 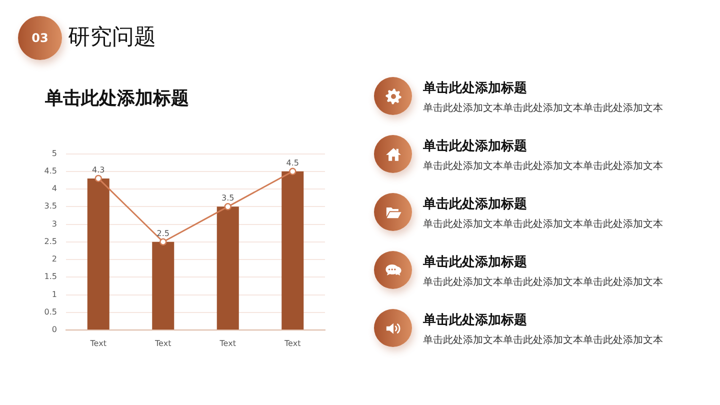 I want to click on y-tick-label: 2.5, so click(x=50, y=241).